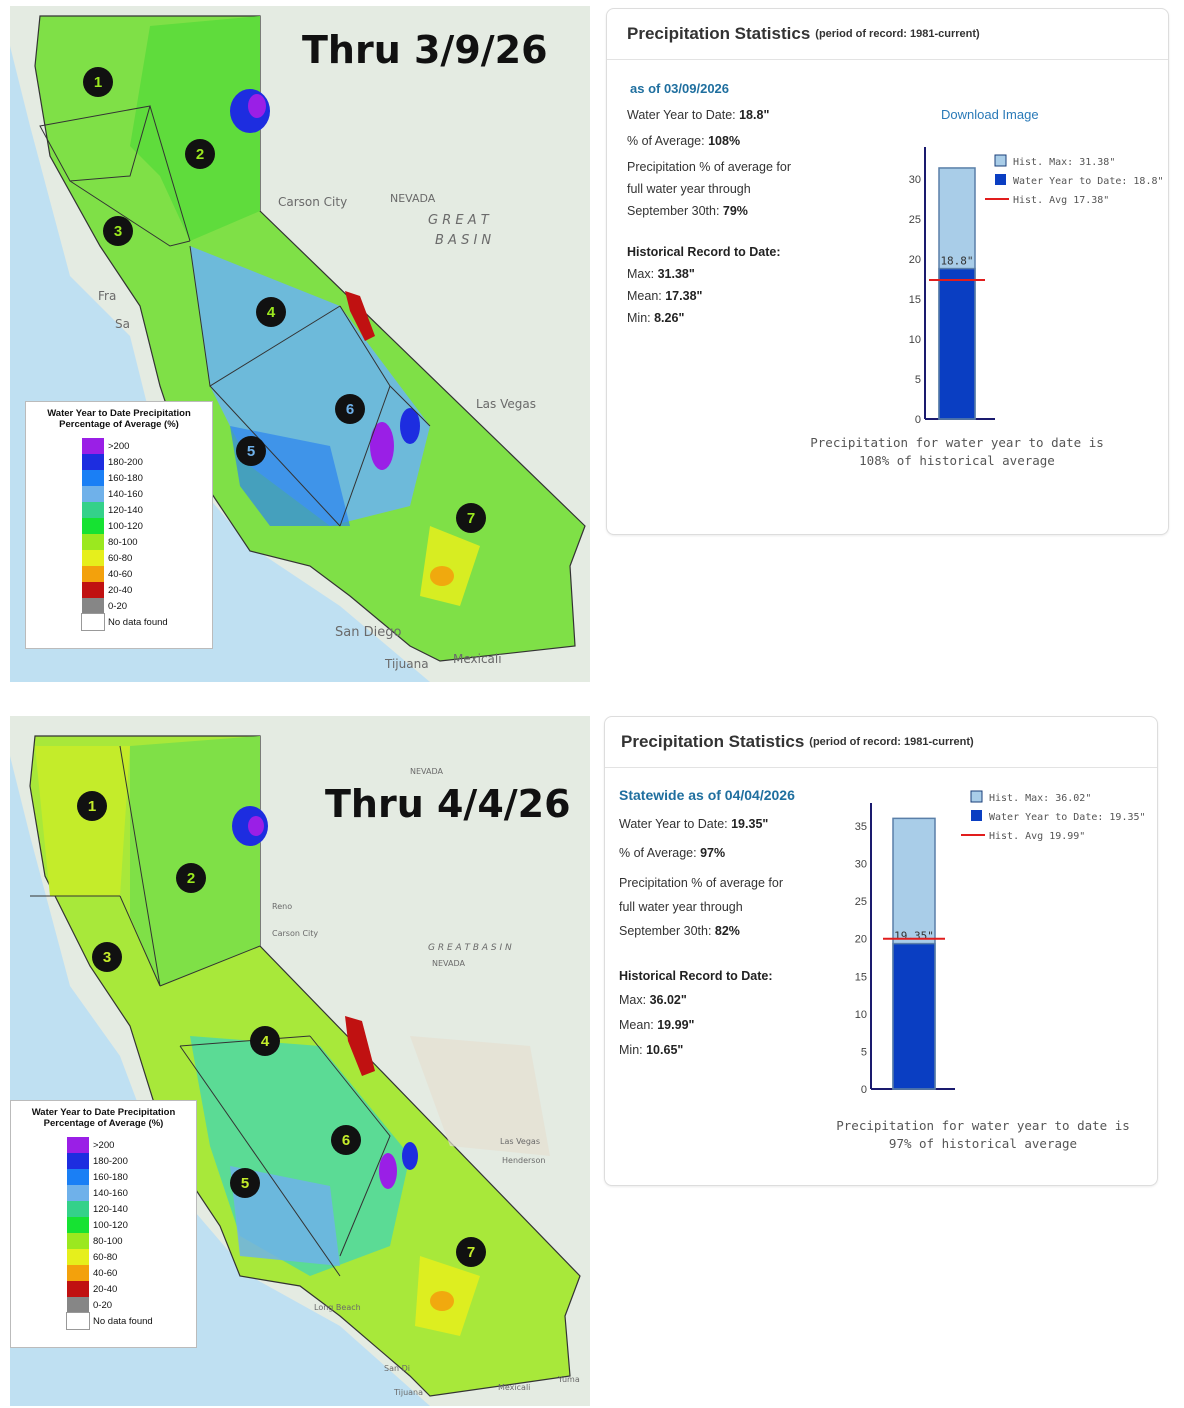 Image resolution: width=1184 pixels, height=1408 pixels. What do you see at coordinates (684, 296) in the screenshot?
I see `mean-value: 17.38"` at bounding box center [684, 296].